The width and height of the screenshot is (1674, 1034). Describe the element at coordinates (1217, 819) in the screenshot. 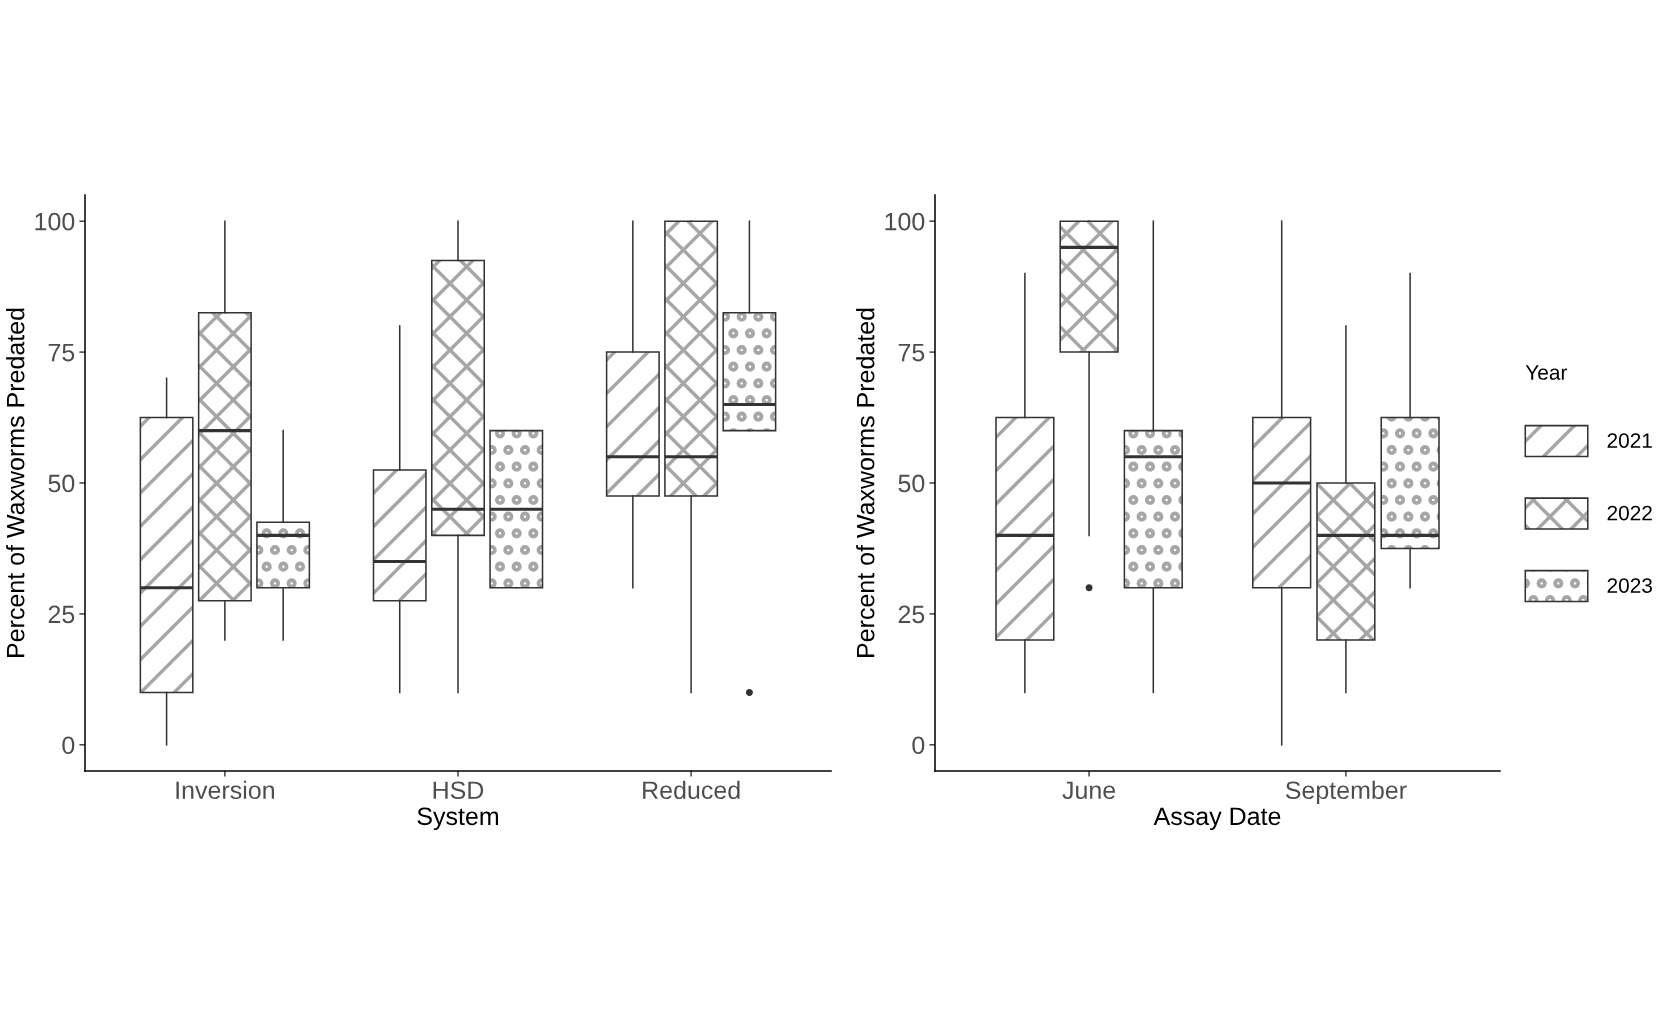

I see `x-axis-title: Assay Date` at that location.